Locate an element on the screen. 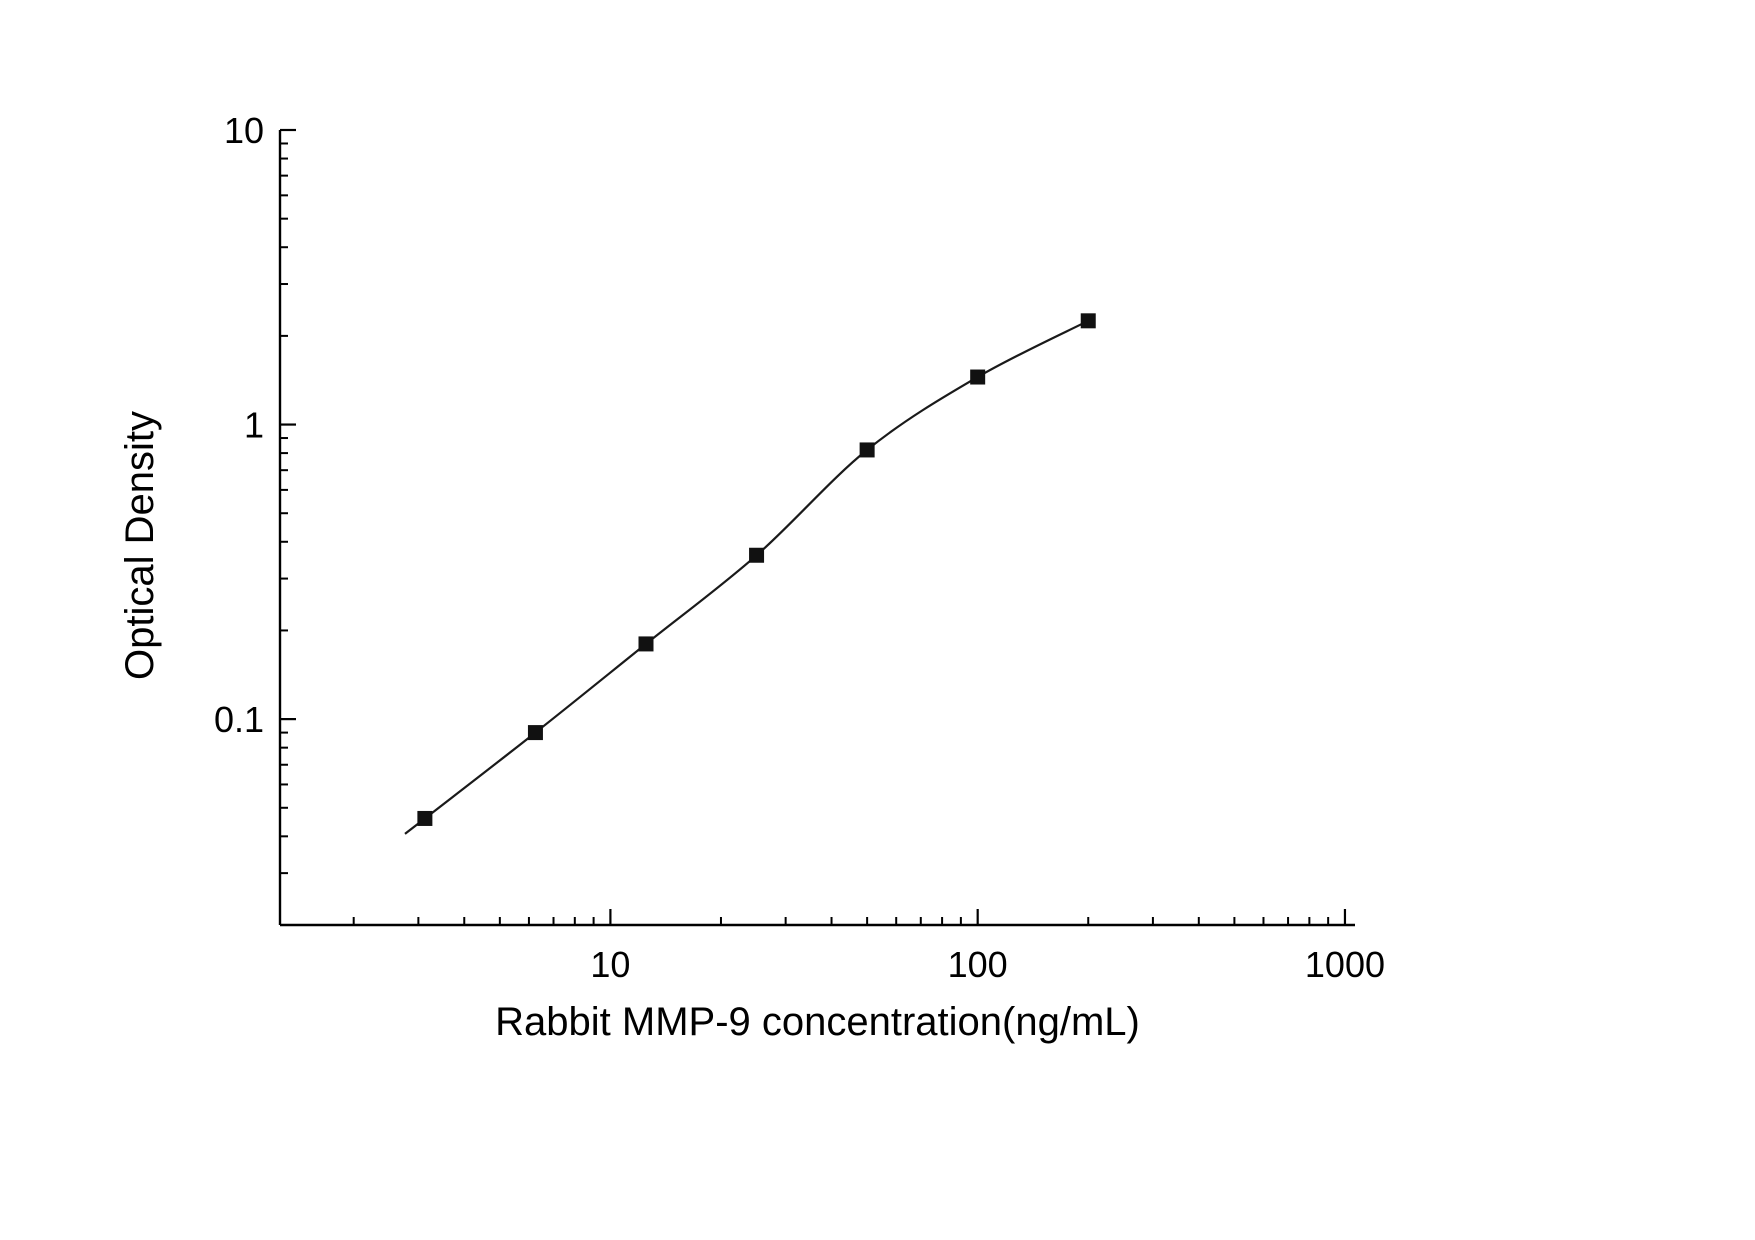  y-tick-label: 1 is located at coordinates (254, 425).